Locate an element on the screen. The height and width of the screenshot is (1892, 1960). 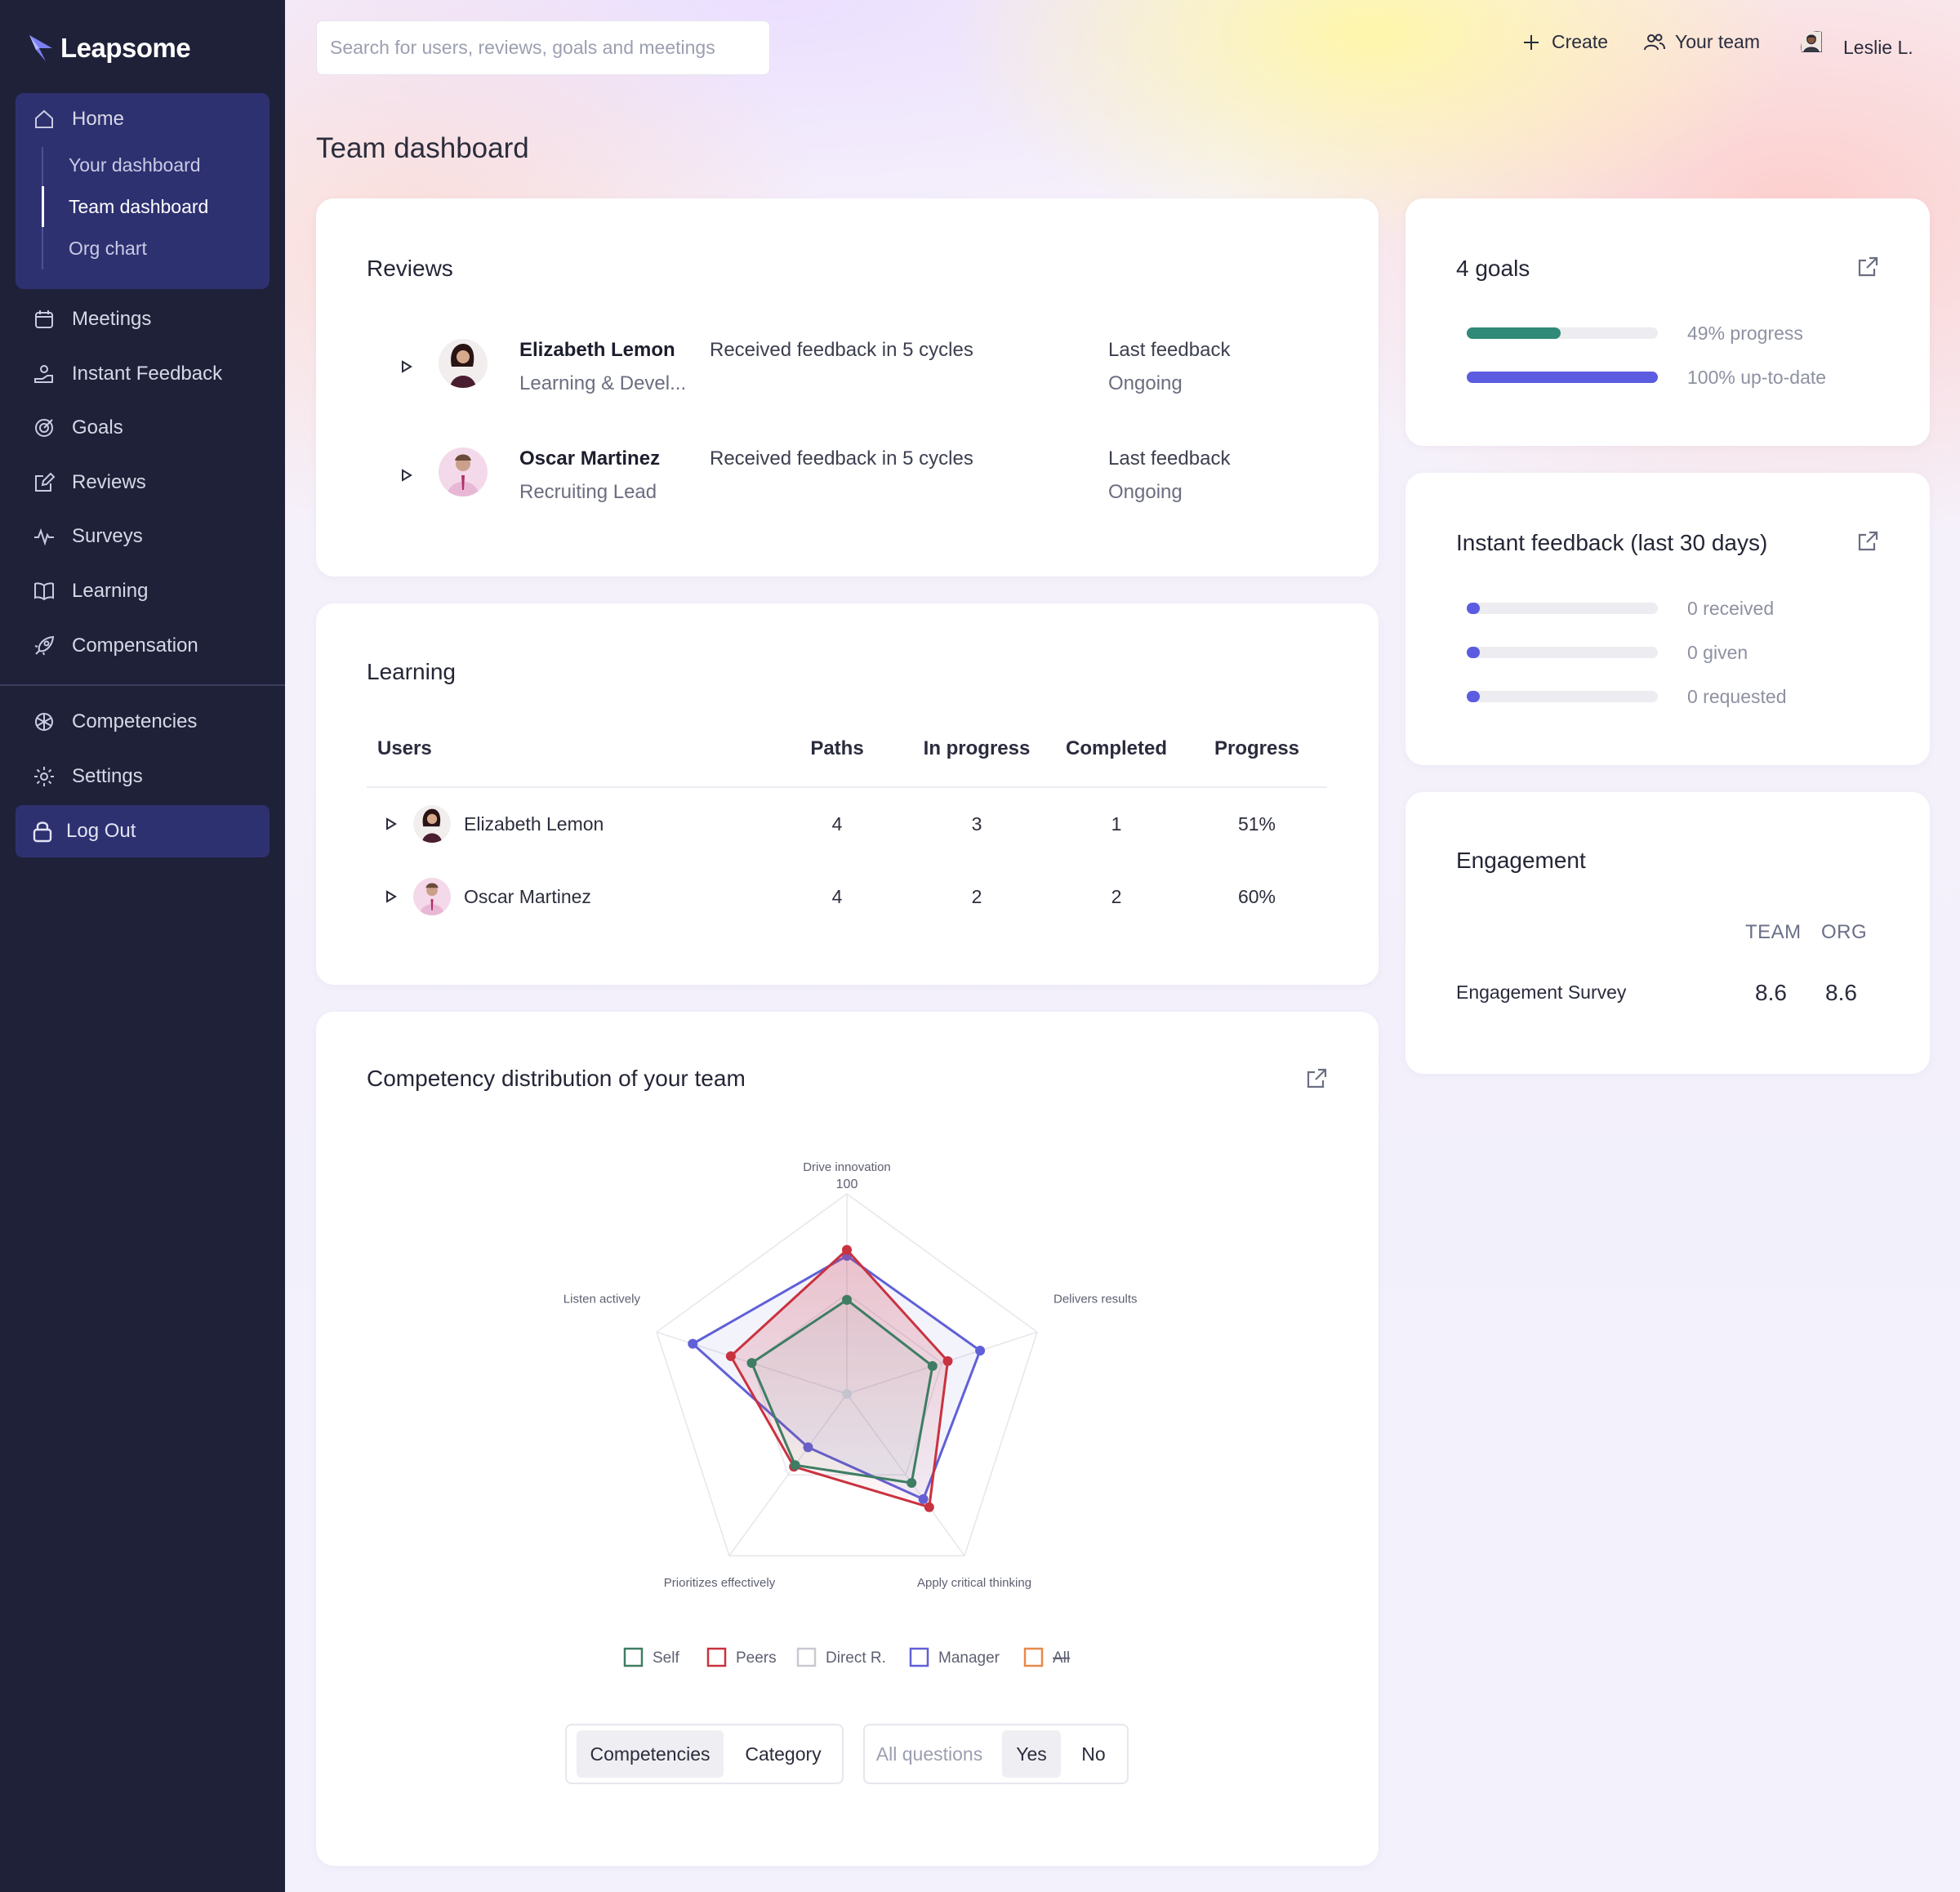
goals-card: 4 goals 49% progress 100% up-to-date is located at coordinates (1667, 322).